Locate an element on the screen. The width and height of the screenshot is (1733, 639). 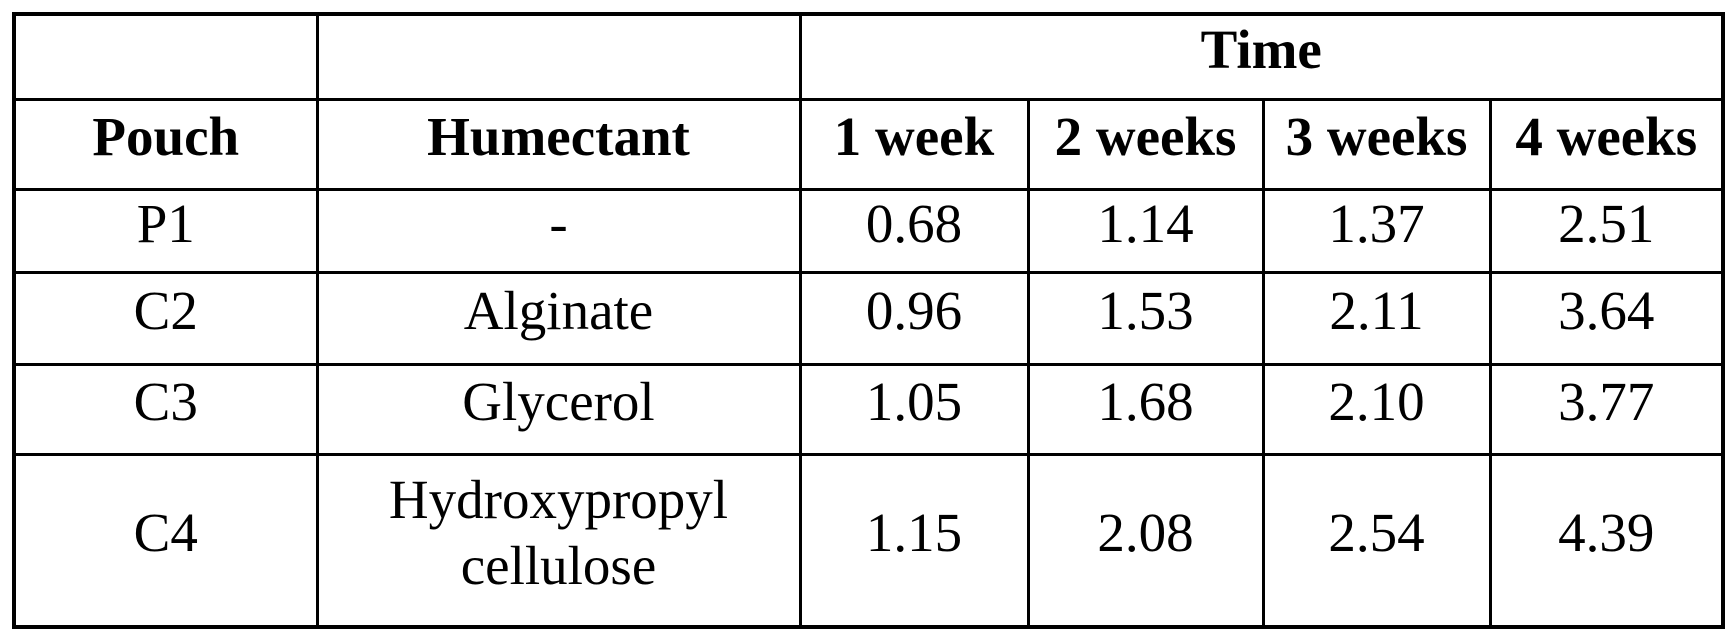
blank-corner-cell-humectant is located at coordinates (558, 56).